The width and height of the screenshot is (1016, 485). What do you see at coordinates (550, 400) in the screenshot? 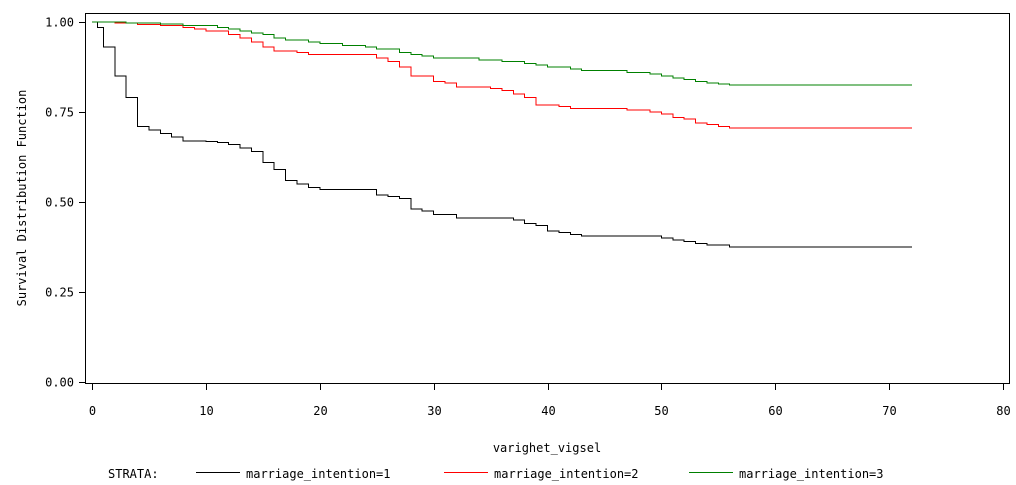
I see `x-axis: 0 10 20 30 40 50 60 70 80` at bounding box center [550, 400].